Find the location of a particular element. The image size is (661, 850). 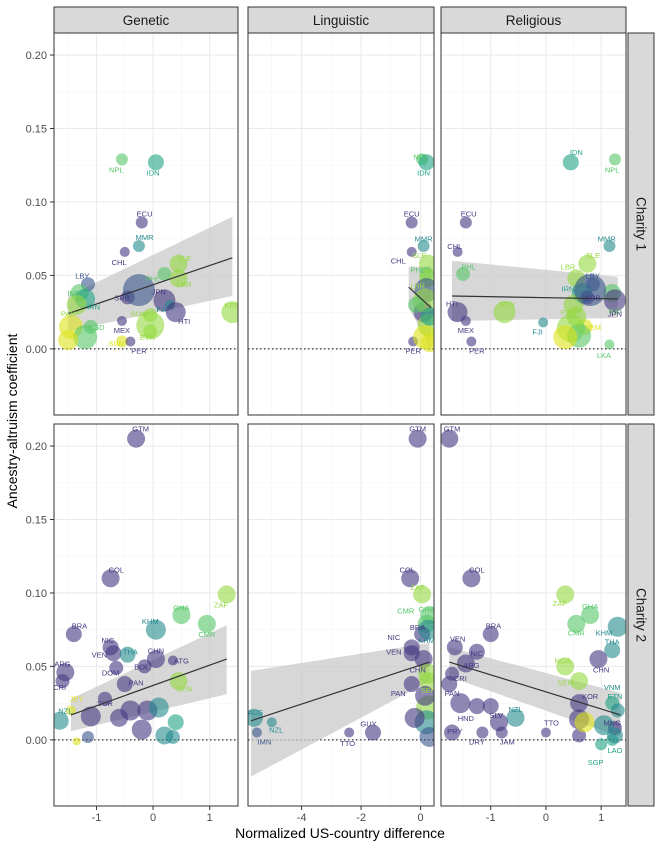

point-label: ETN is located at coordinates (614, 696).